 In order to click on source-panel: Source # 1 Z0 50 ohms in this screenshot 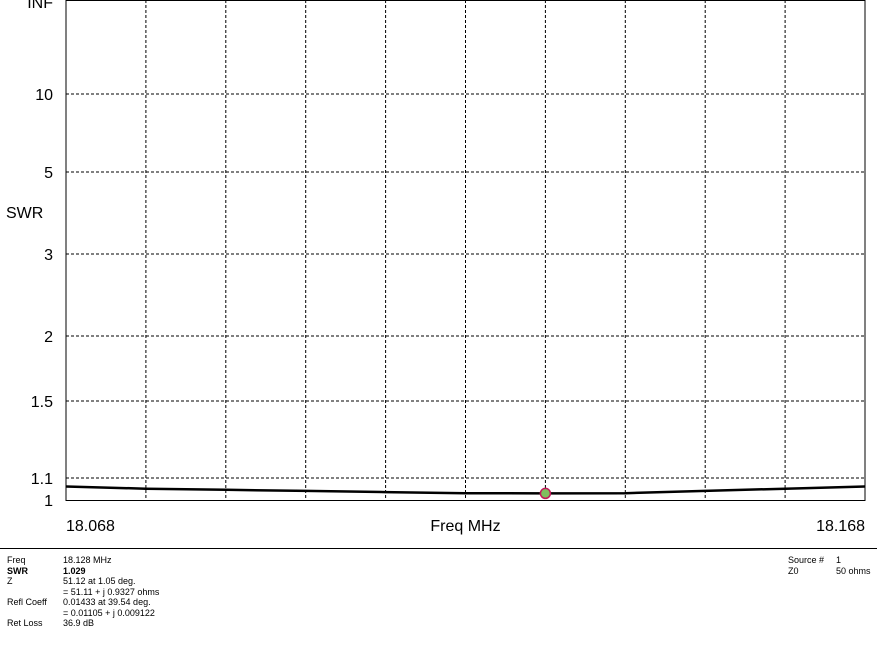, I will do `click(829, 565)`.